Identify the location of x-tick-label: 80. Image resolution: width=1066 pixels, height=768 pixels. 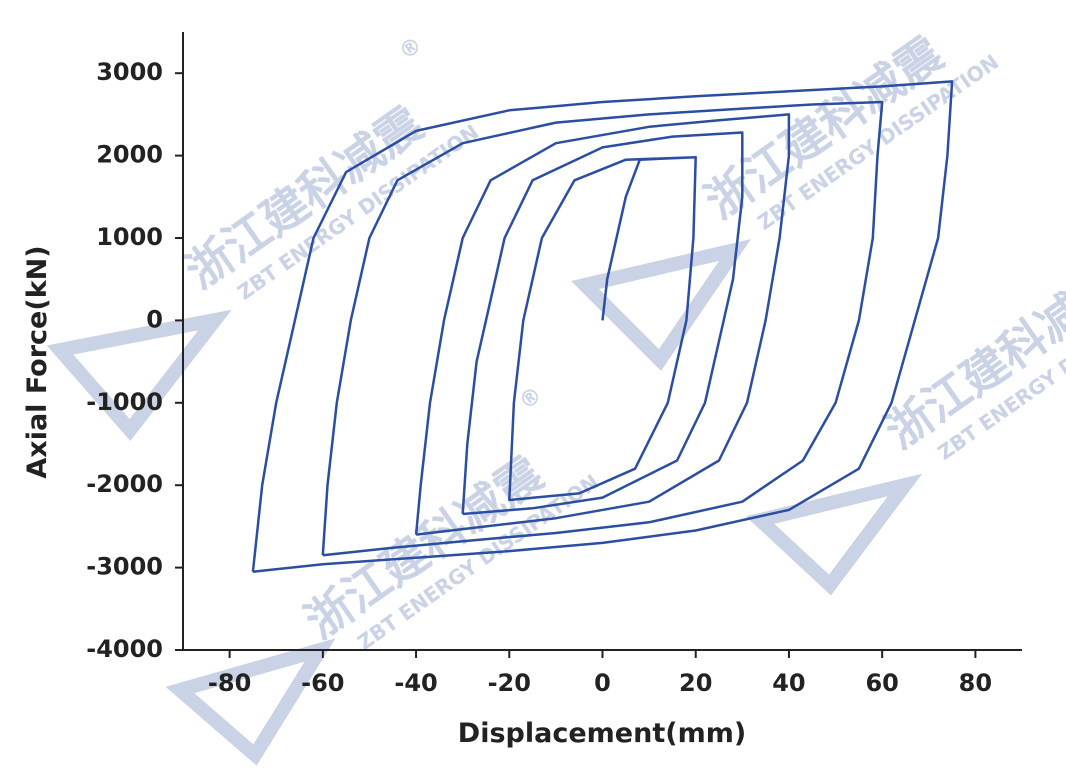
(975, 683).